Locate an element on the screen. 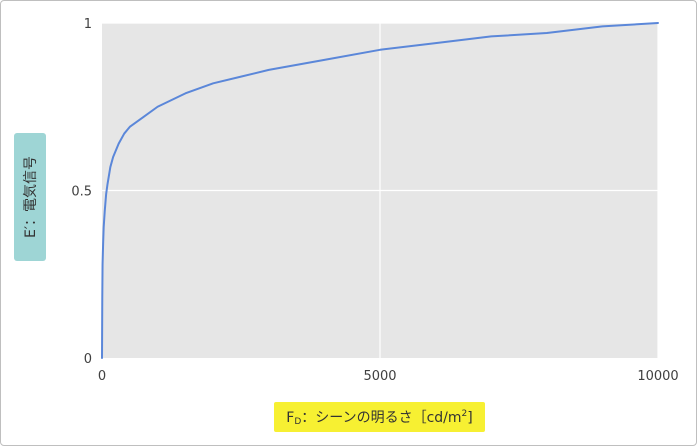 The image size is (699, 448). x-axis-label-box: FD：シーンの明るさ［cd/m2] is located at coordinates (379, 417).